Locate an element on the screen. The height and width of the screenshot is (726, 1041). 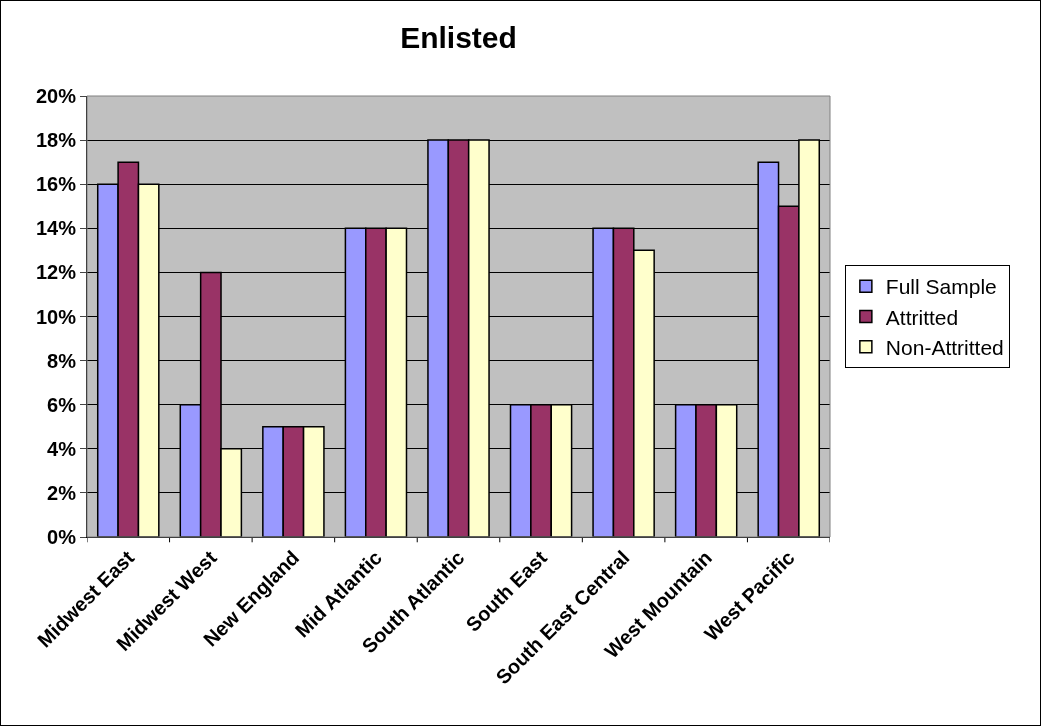
y-tick-label: 18% is located at coordinates (56, 140).